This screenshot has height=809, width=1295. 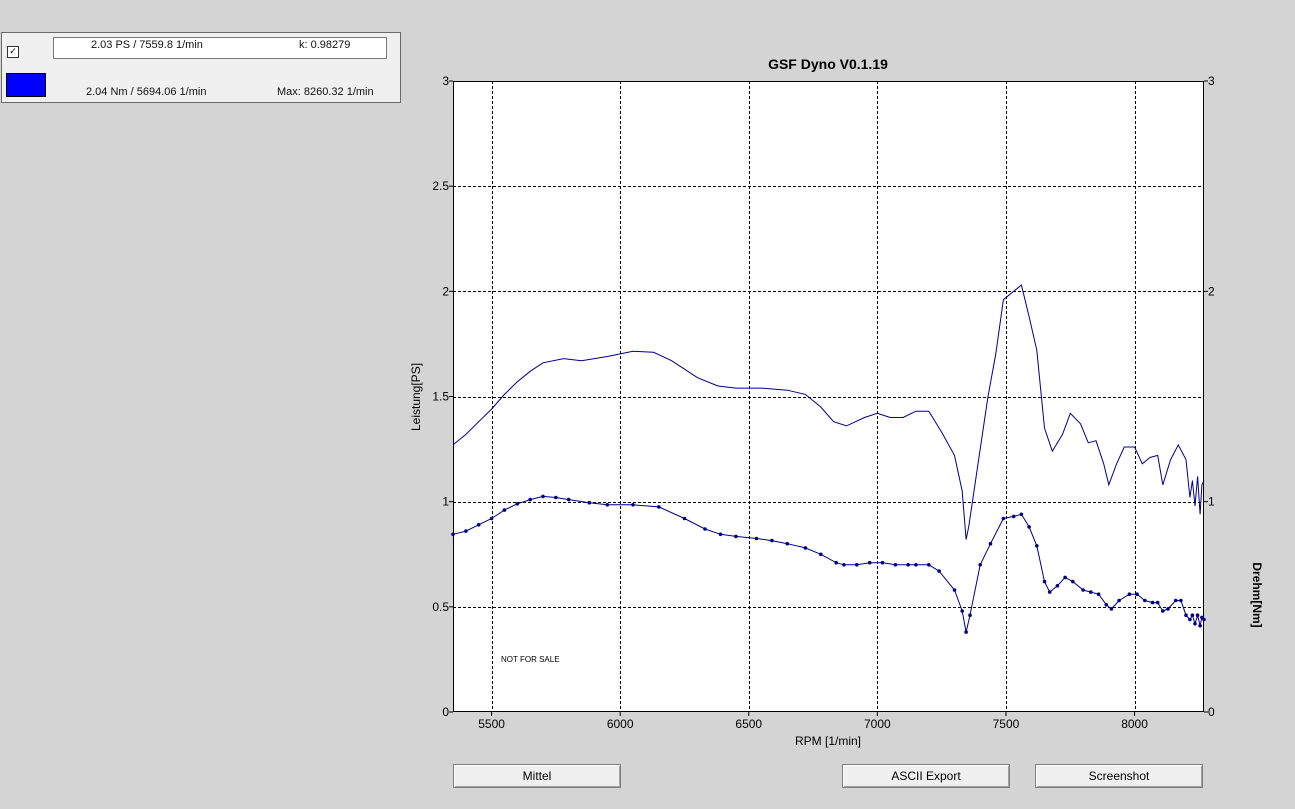 What do you see at coordinates (1211, 502) in the screenshot?
I see `y2-tick-label: 1` at bounding box center [1211, 502].